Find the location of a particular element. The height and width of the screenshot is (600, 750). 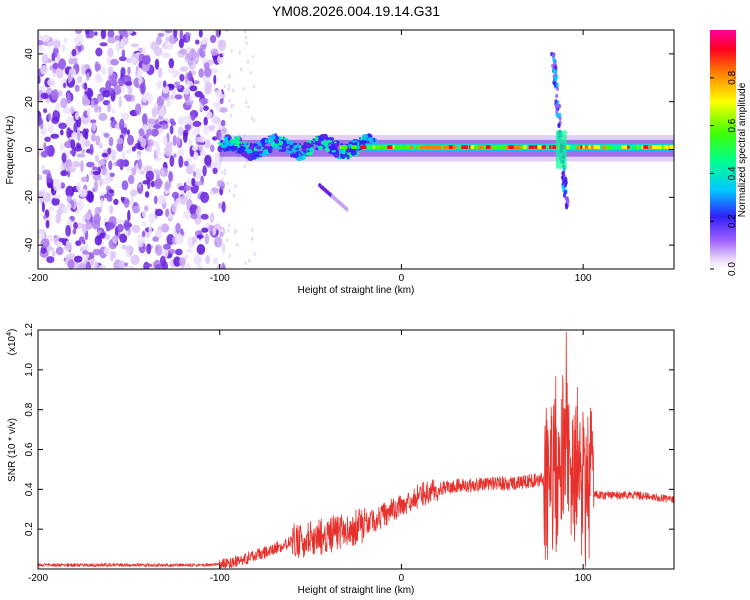

y-tick-label: 0.4 is located at coordinates (29, 489).